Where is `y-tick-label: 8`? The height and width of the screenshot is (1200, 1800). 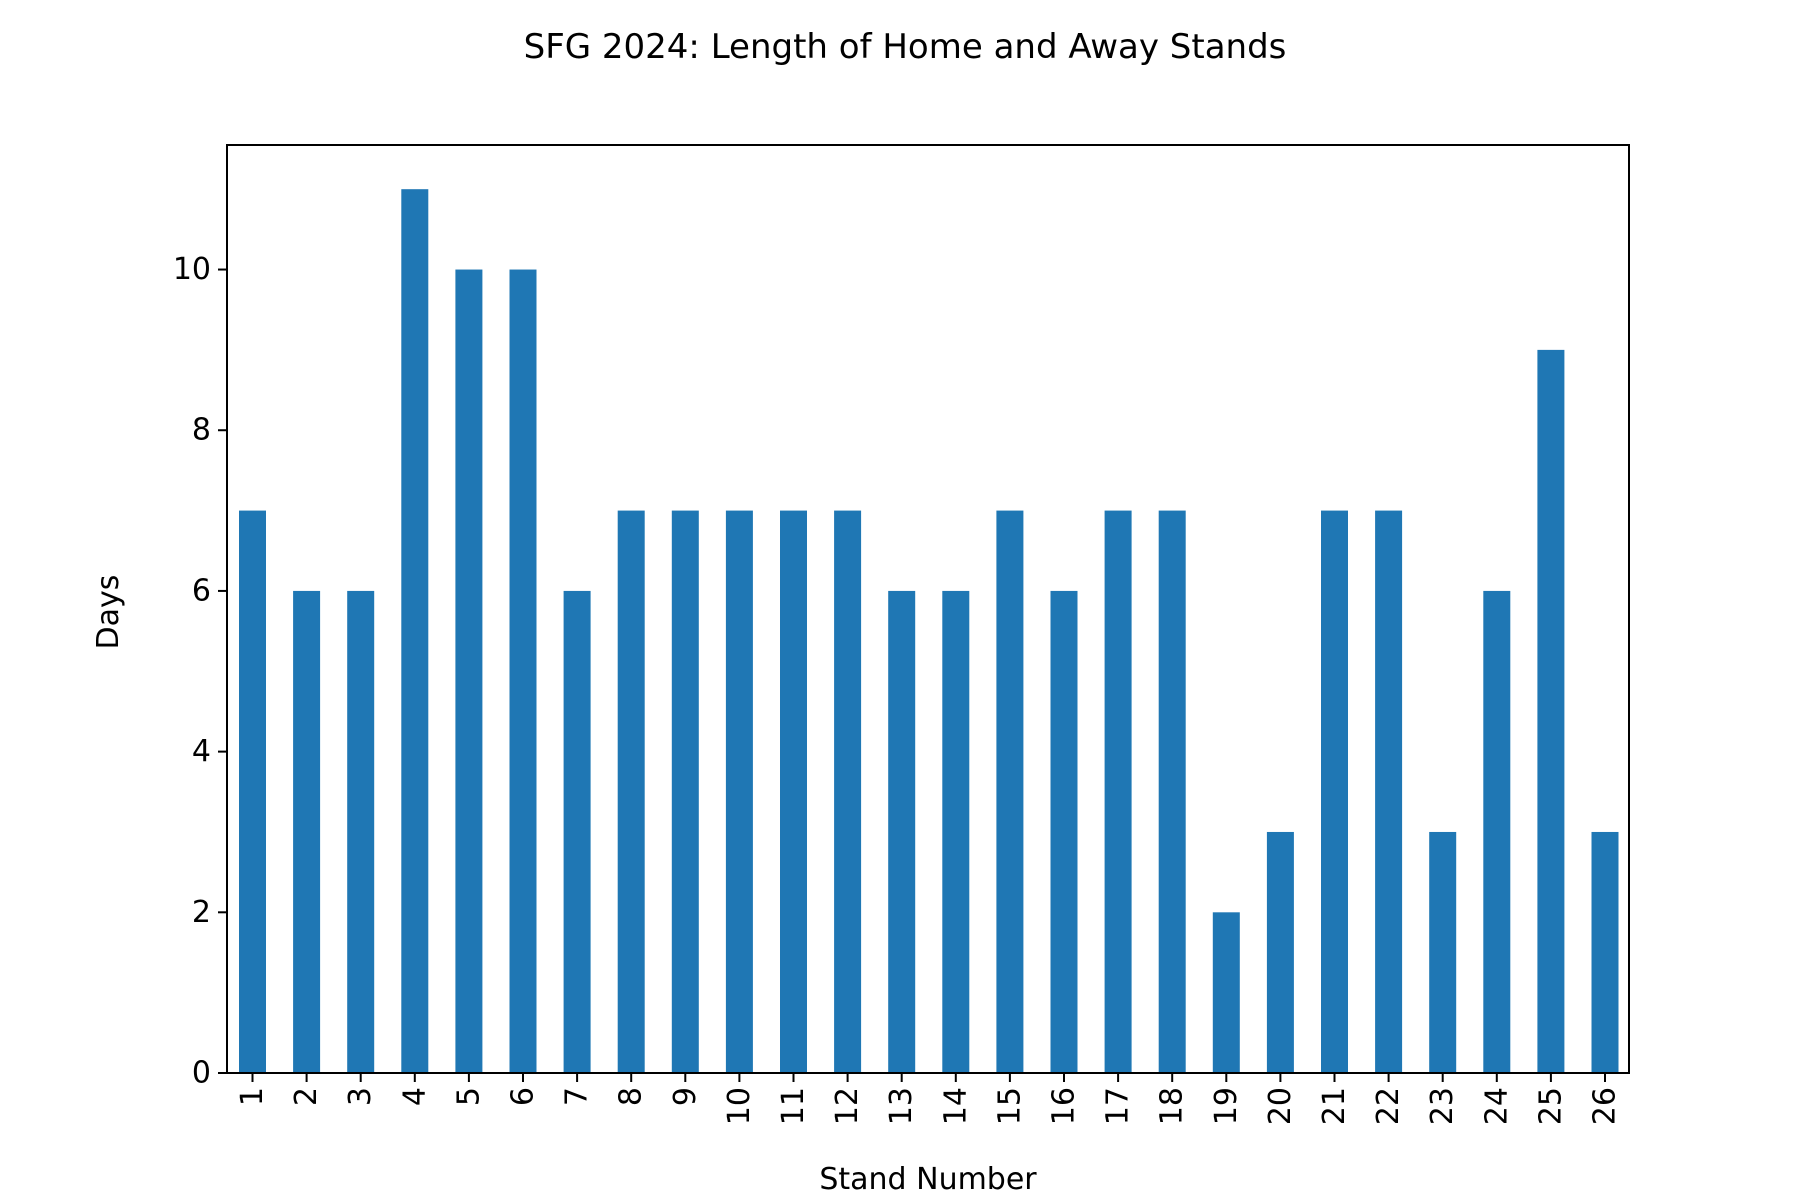
y-tick-label: 8 is located at coordinates (201, 430).